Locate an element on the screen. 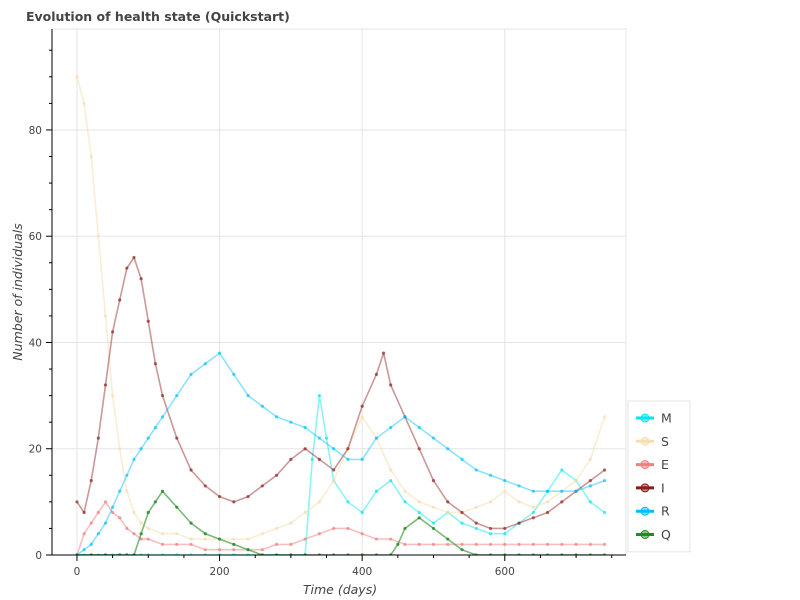 The image size is (800, 600). legend-item-S: S is located at coordinates (652, 441).